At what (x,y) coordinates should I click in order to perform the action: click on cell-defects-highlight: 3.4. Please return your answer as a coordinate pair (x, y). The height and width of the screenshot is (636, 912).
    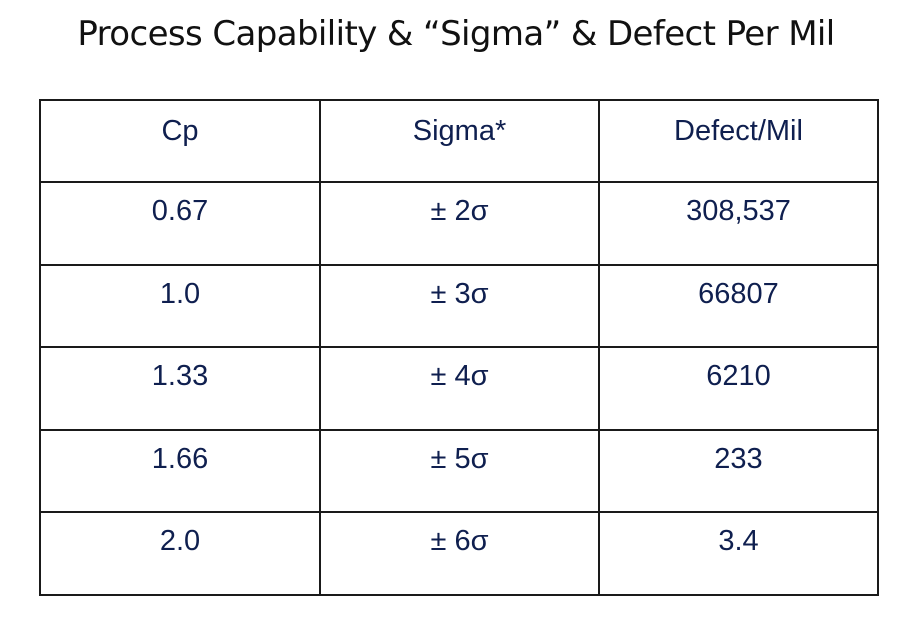
    Looking at the image, I should click on (738, 553).